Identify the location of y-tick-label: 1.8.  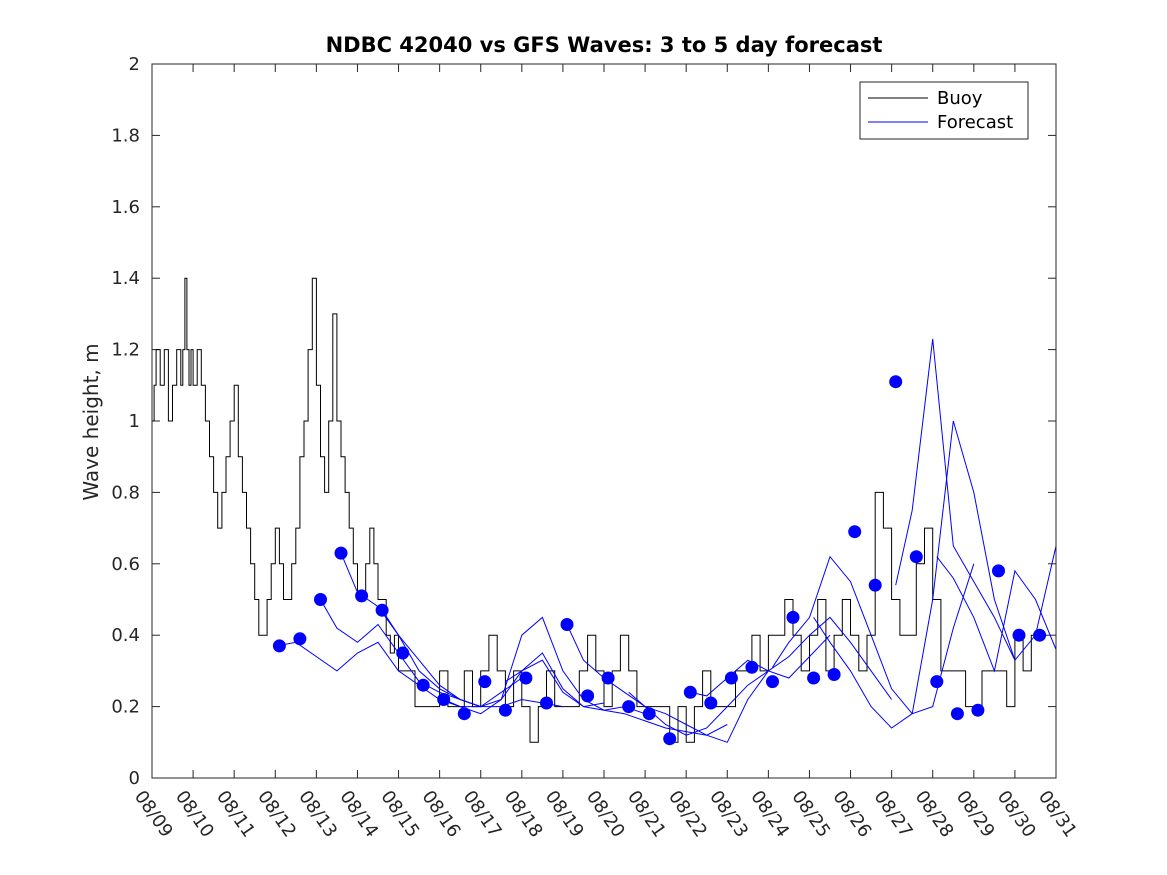
(125, 135).